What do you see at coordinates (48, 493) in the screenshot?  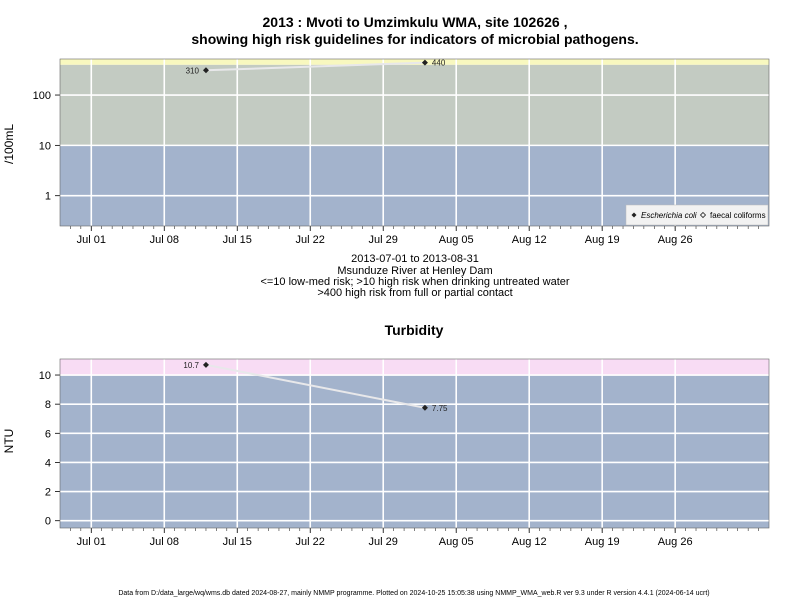 I see `chart-2-ytick-label-2: 2` at bounding box center [48, 493].